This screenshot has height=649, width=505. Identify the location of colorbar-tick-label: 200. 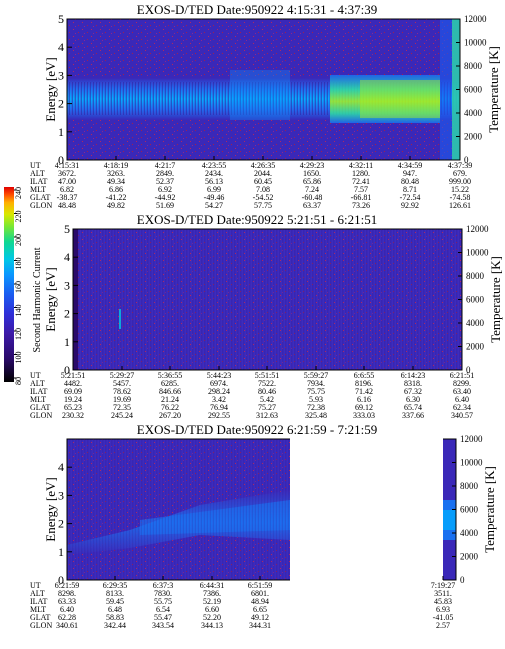
(18, 240).